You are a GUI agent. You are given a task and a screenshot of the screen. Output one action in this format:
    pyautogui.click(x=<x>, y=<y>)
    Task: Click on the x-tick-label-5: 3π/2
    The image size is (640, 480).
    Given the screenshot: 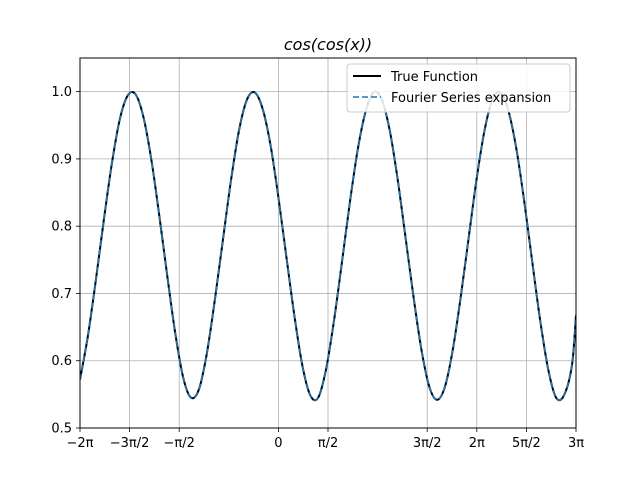 What is the action you would take?
    pyautogui.click(x=427, y=443)
    